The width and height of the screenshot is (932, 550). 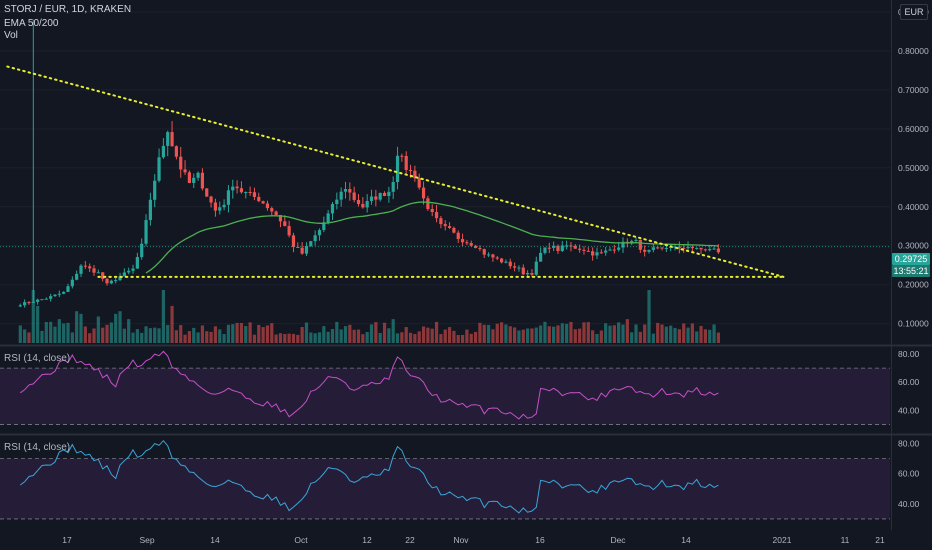 What do you see at coordinates (67, 540) in the screenshot?
I see `time-tick-label: 17` at bounding box center [67, 540].